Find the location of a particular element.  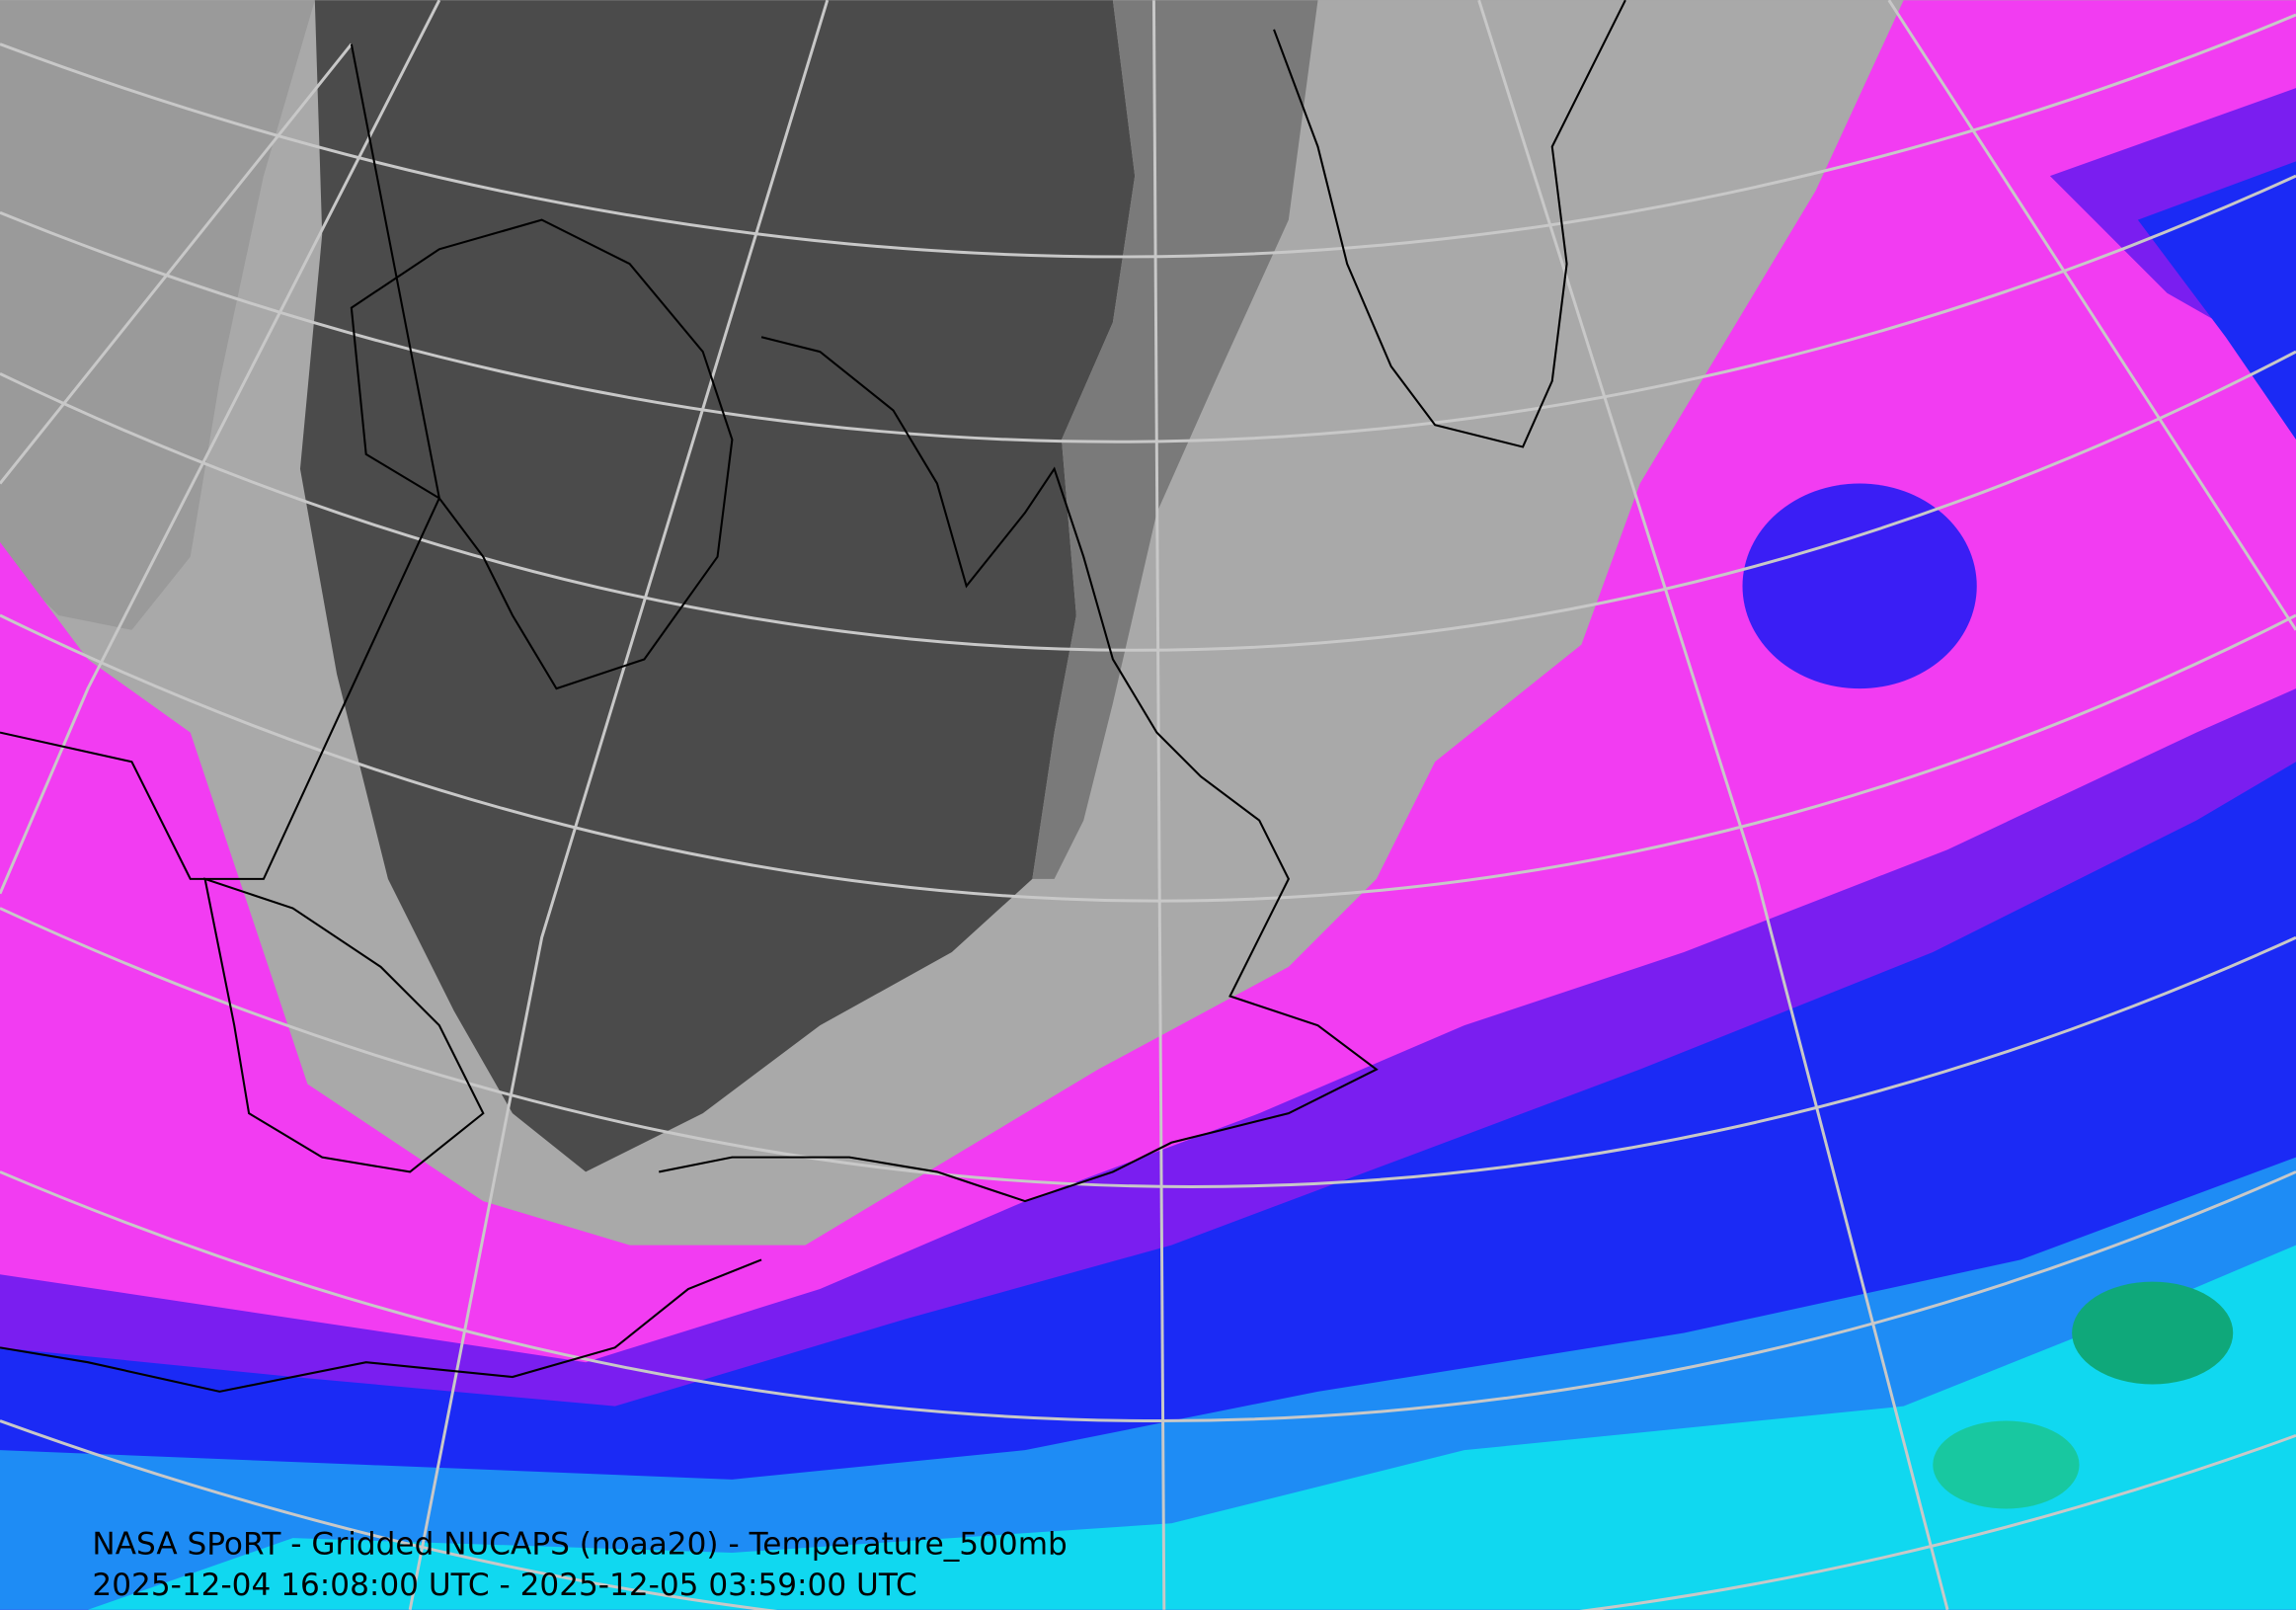

field-gray is located at coordinates (157, 315).